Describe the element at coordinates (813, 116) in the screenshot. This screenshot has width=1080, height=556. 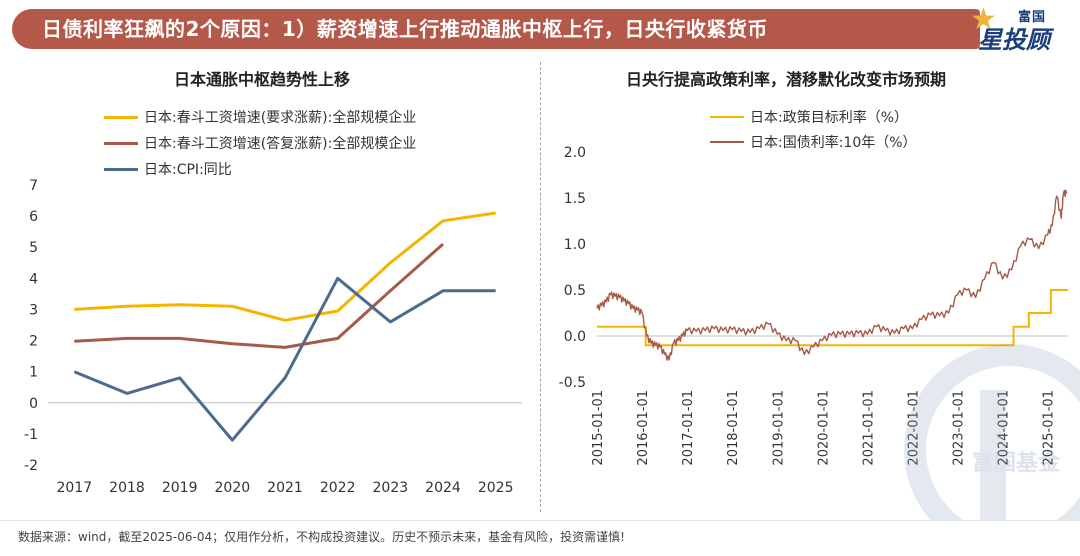
I see `legend-item: 日本:政策目标利率（%）` at that location.